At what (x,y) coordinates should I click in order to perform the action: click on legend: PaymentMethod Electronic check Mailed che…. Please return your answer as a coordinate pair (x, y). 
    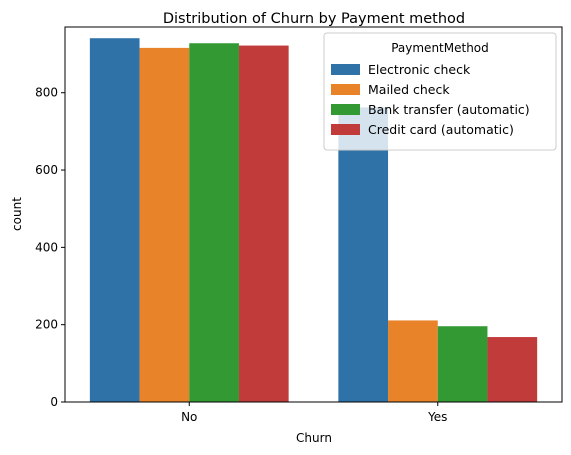
    Looking at the image, I should click on (440, 91).